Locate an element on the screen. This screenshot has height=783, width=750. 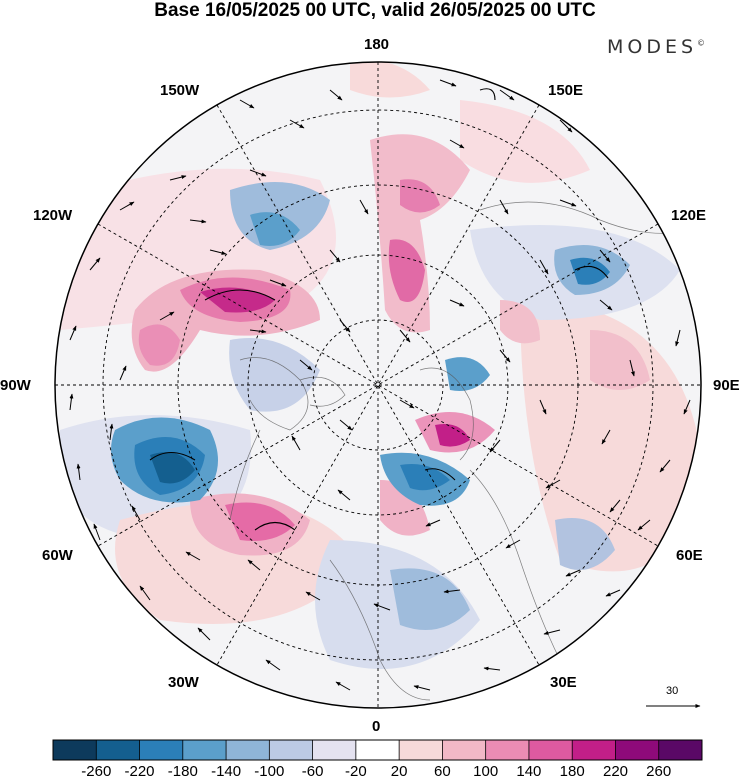
colorbar-tick-label: -220 is located at coordinates (139, 771).